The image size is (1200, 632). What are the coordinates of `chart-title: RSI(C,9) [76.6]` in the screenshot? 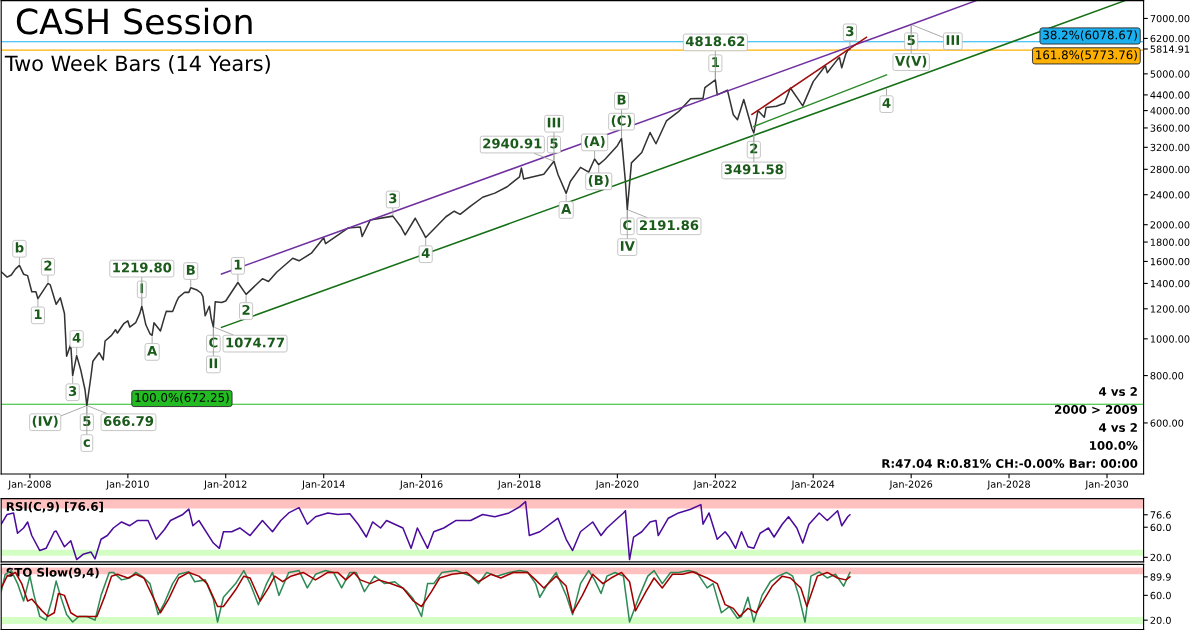 It's located at (54, 507).